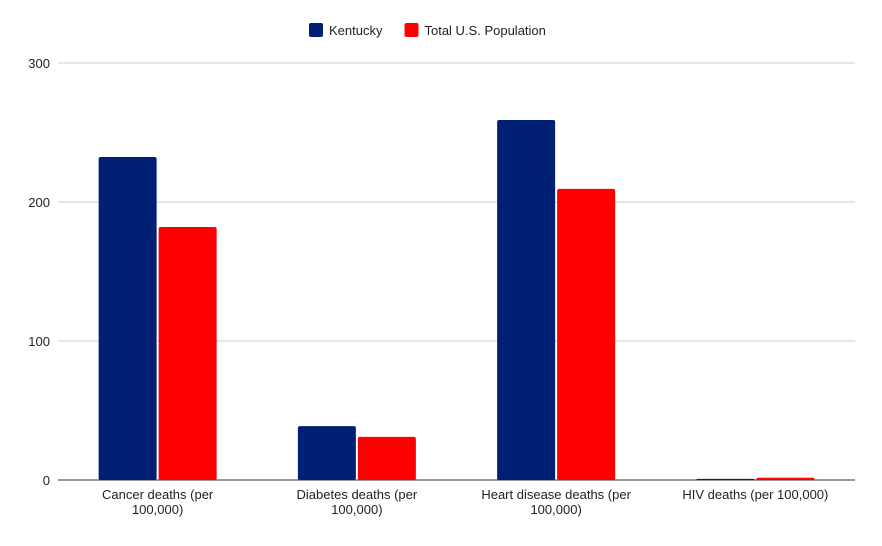 The image size is (882, 546). I want to click on y-tick-label: 200, so click(39, 202).